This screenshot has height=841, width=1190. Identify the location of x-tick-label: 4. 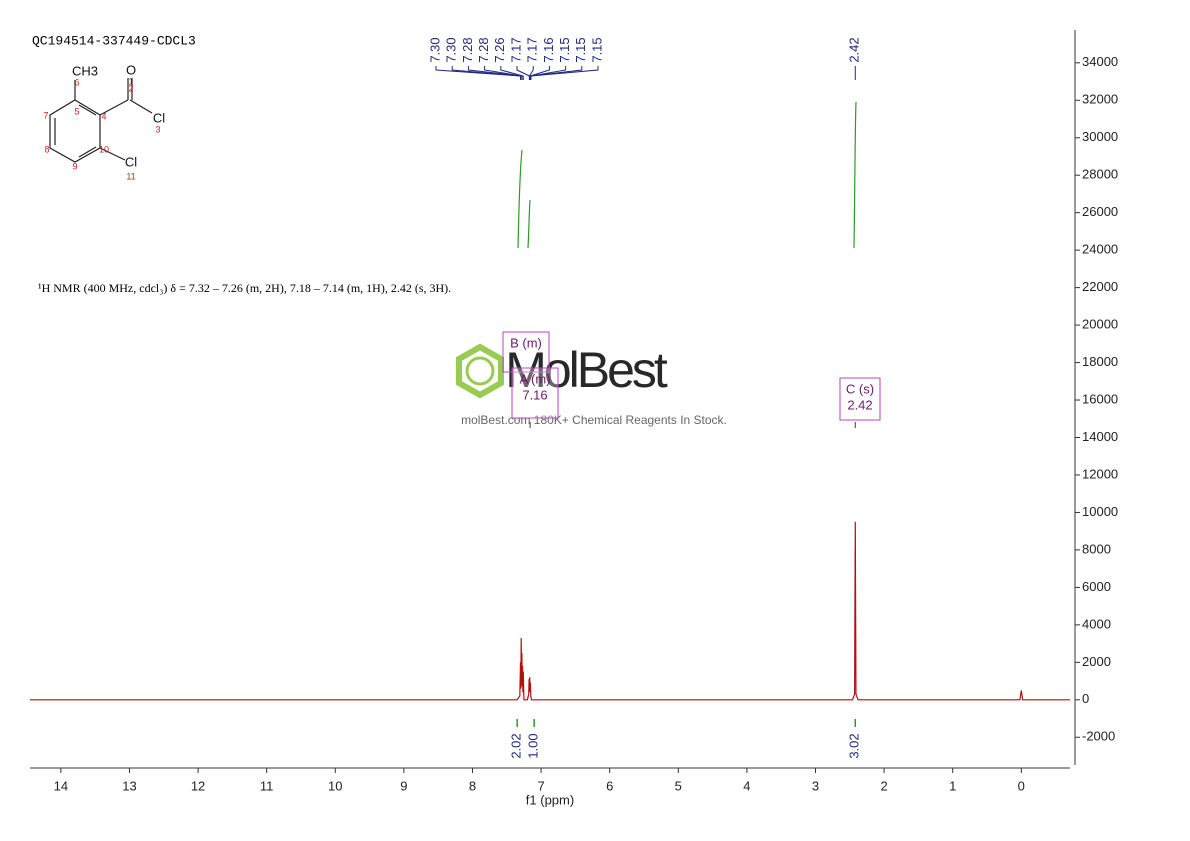
(746, 785).